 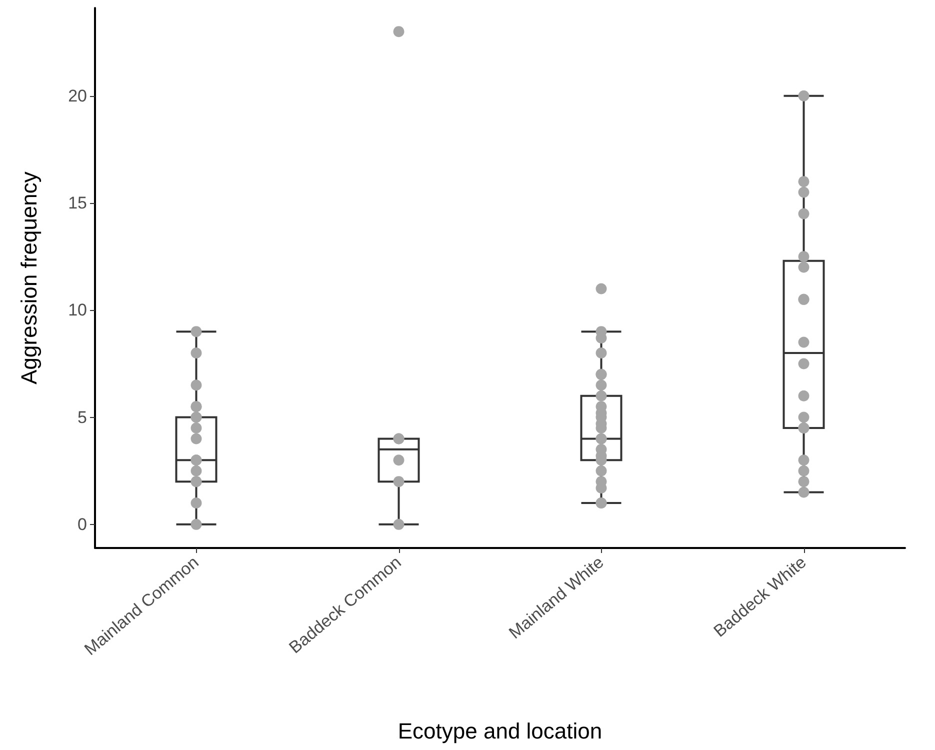 I want to click on y-tick-label: 20, so click(x=77, y=96).